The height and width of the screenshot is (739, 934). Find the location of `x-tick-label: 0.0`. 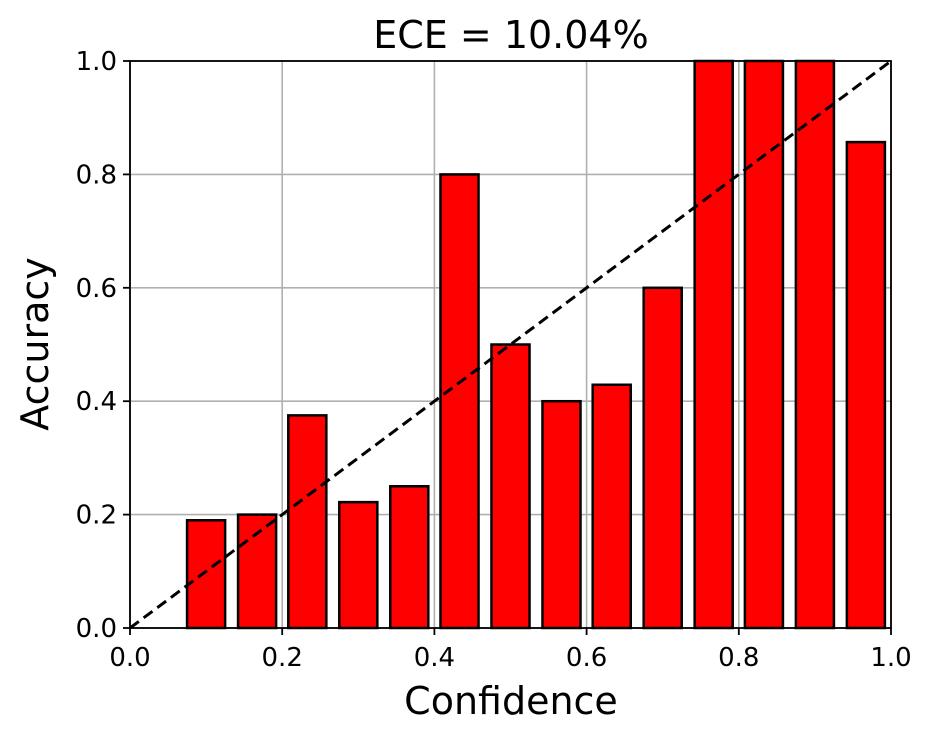

x-tick-label: 0.0 is located at coordinates (129, 658).